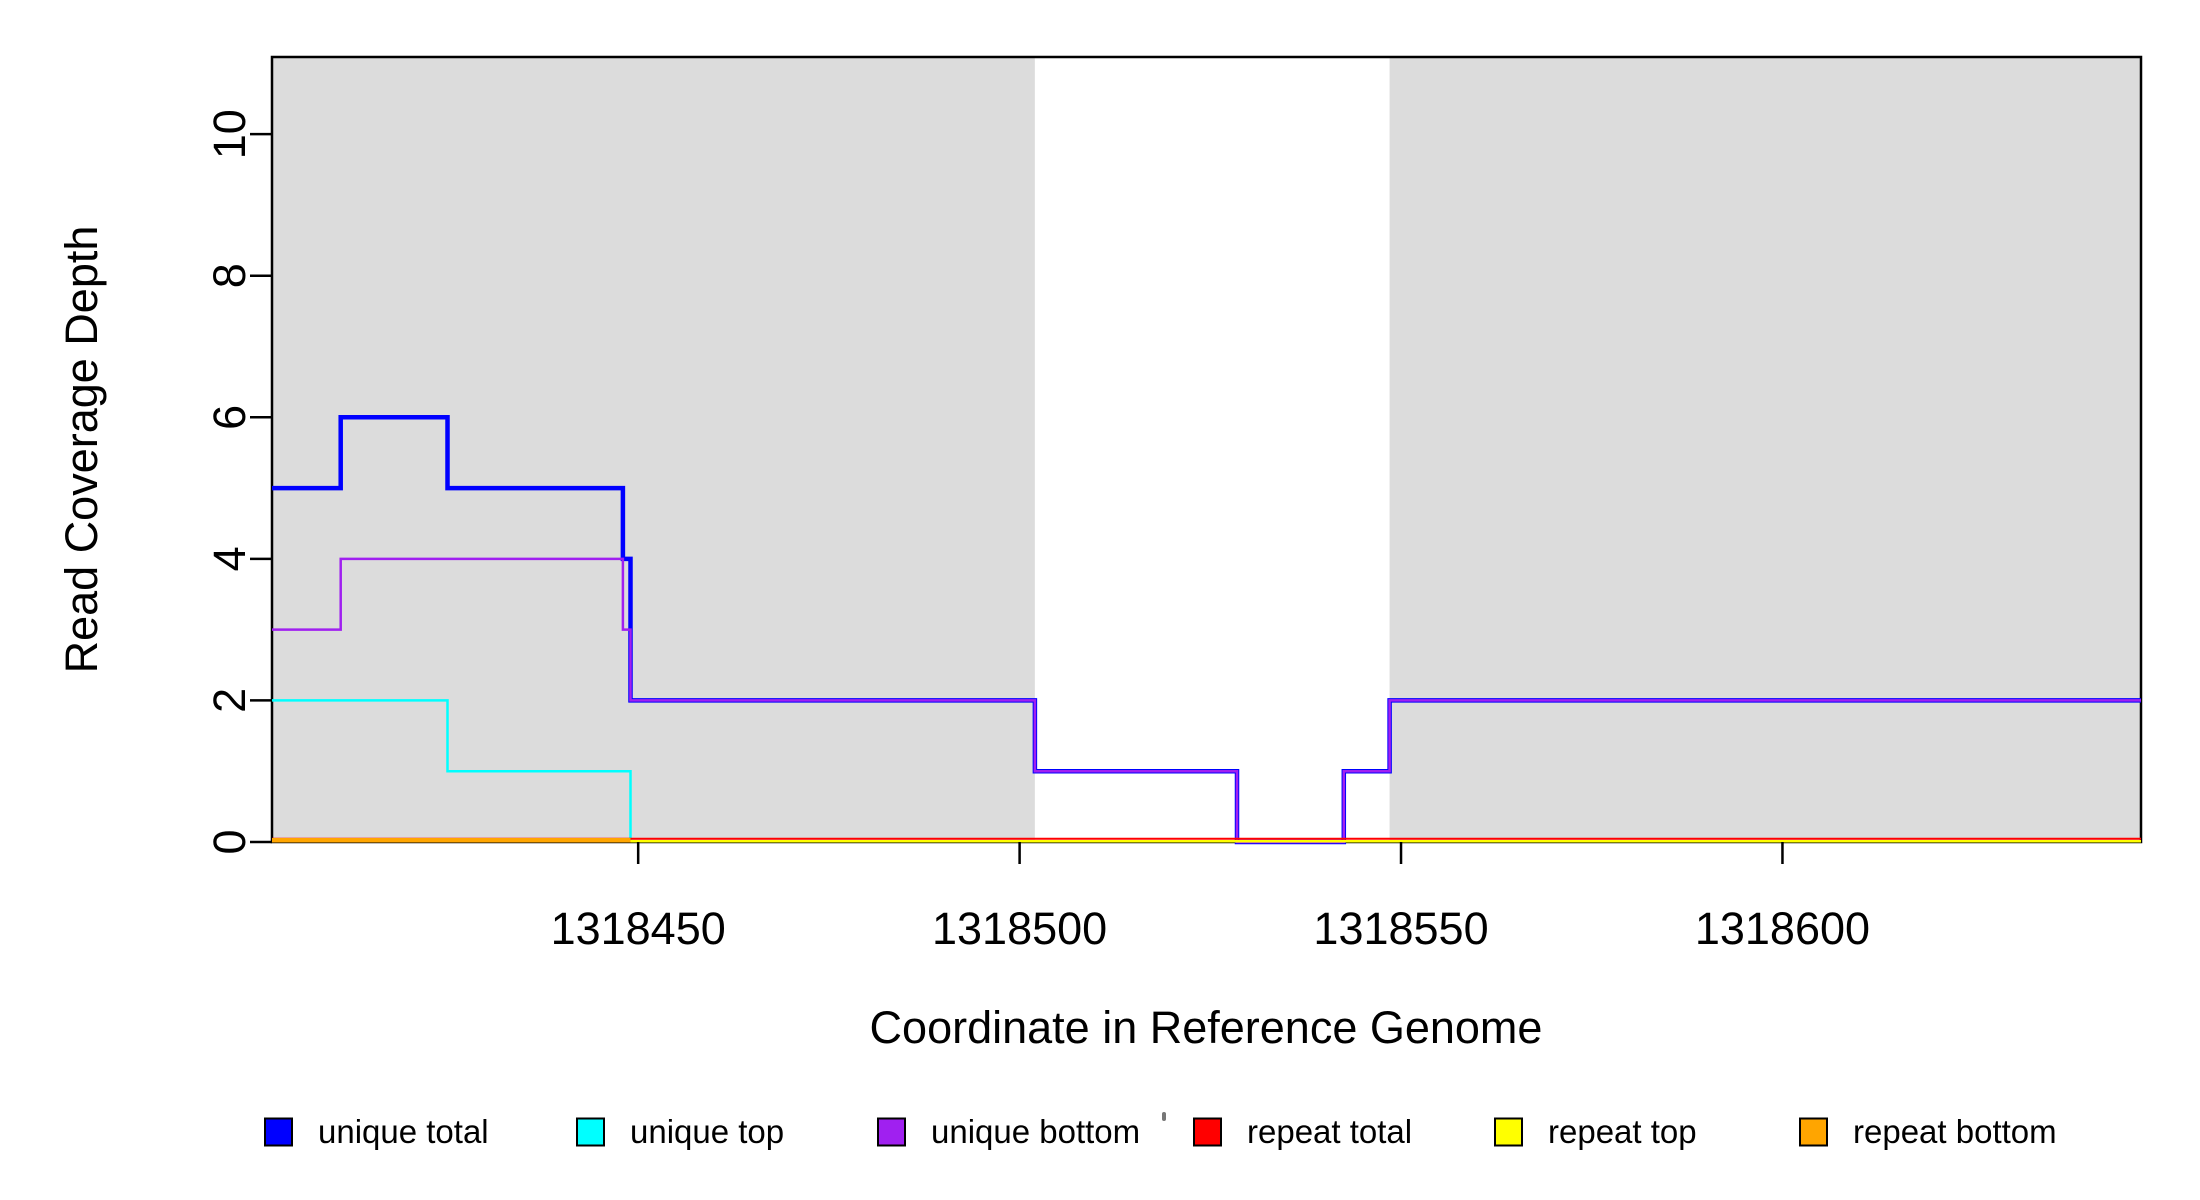 This screenshot has height=1200, width=2200. Describe the element at coordinates (229, 558) in the screenshot. I see `y-tick-label: 4` at that location.